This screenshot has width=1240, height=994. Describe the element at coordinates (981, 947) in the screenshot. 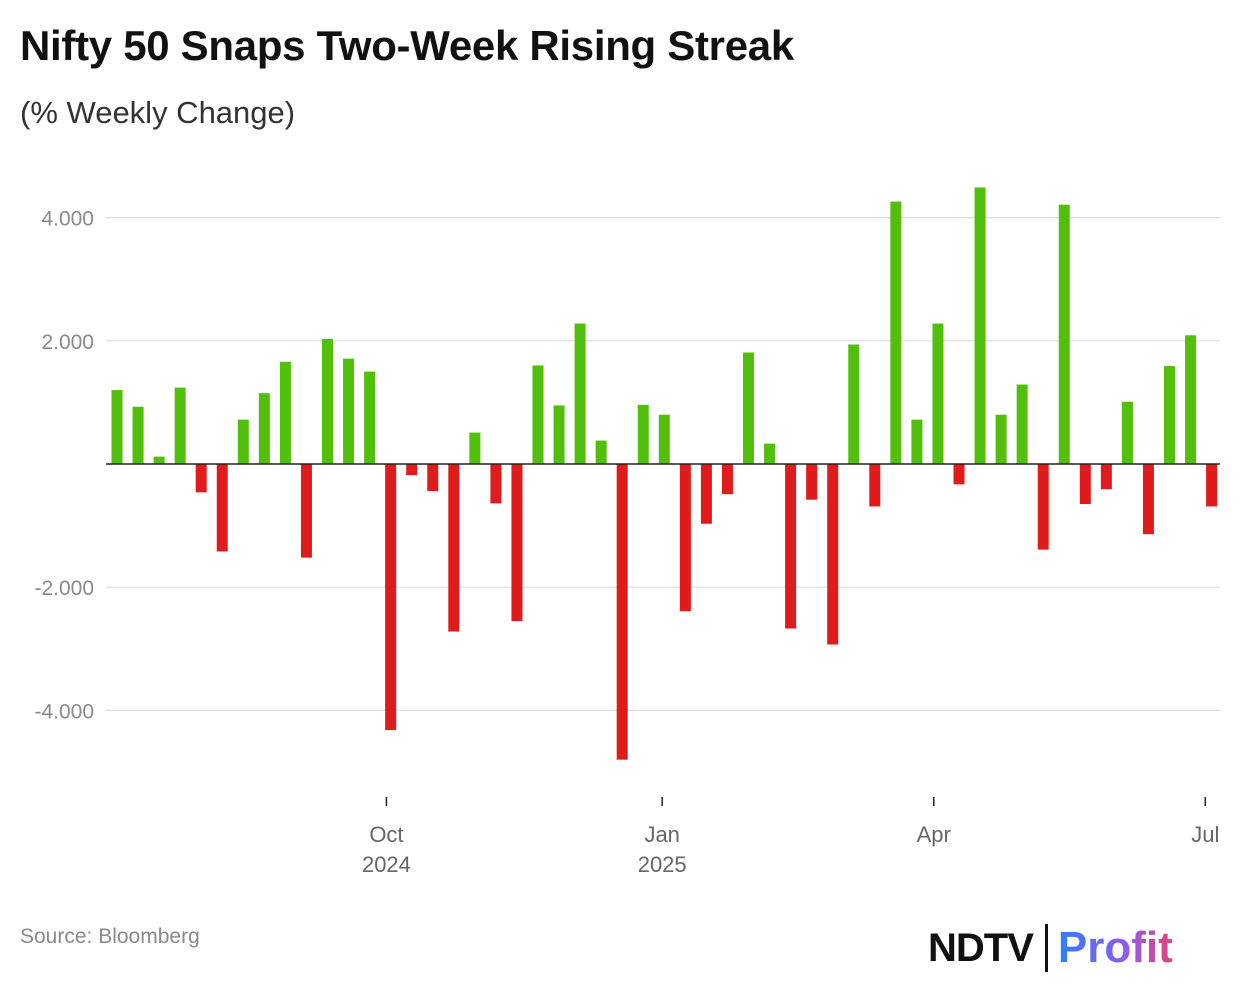

I see `brand-ndtv: NDTV` at that location.